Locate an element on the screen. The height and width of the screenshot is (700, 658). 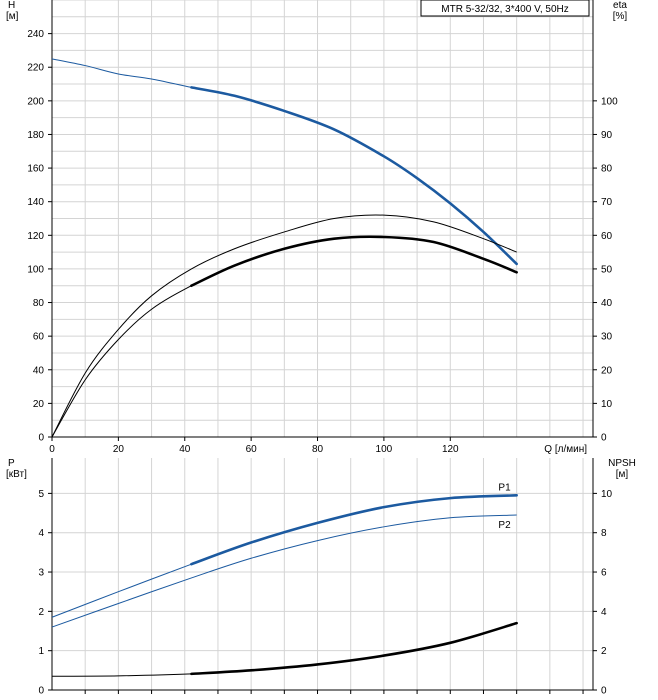
x-tick-label: 100 is located at coordinates (384, 449).